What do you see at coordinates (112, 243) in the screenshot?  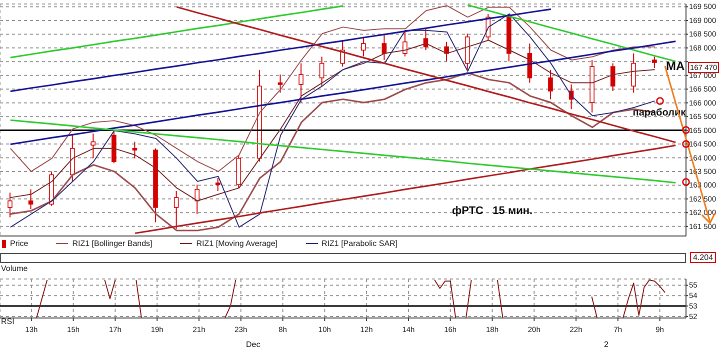 I see `legend-label: RIZ1 [Bollinger Bands]` at bounding box center [112, 243].